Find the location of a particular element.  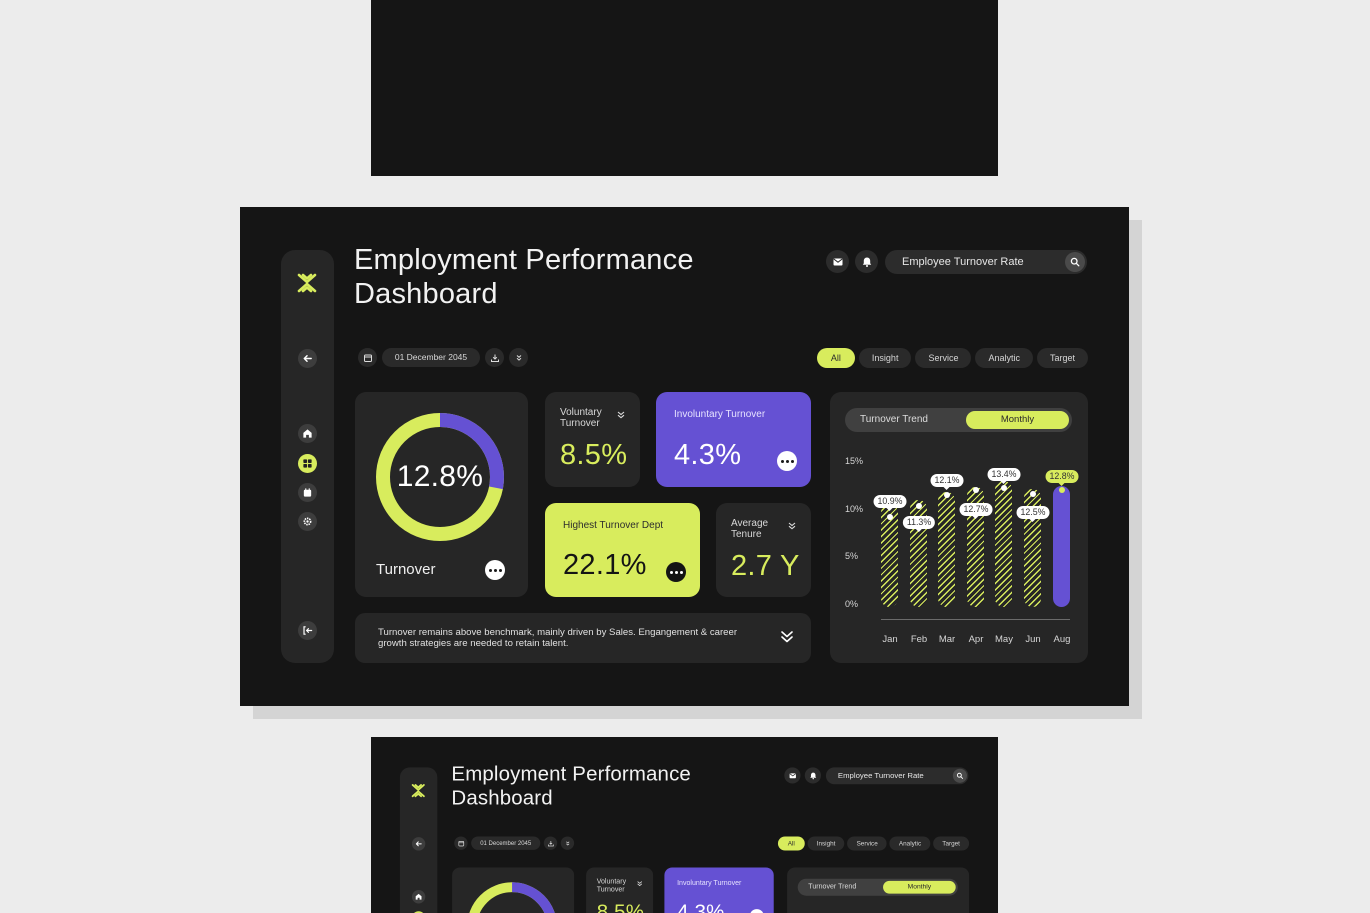

filter-chips: All Insight Service Analytic Target is located at coordinates (952, 358).